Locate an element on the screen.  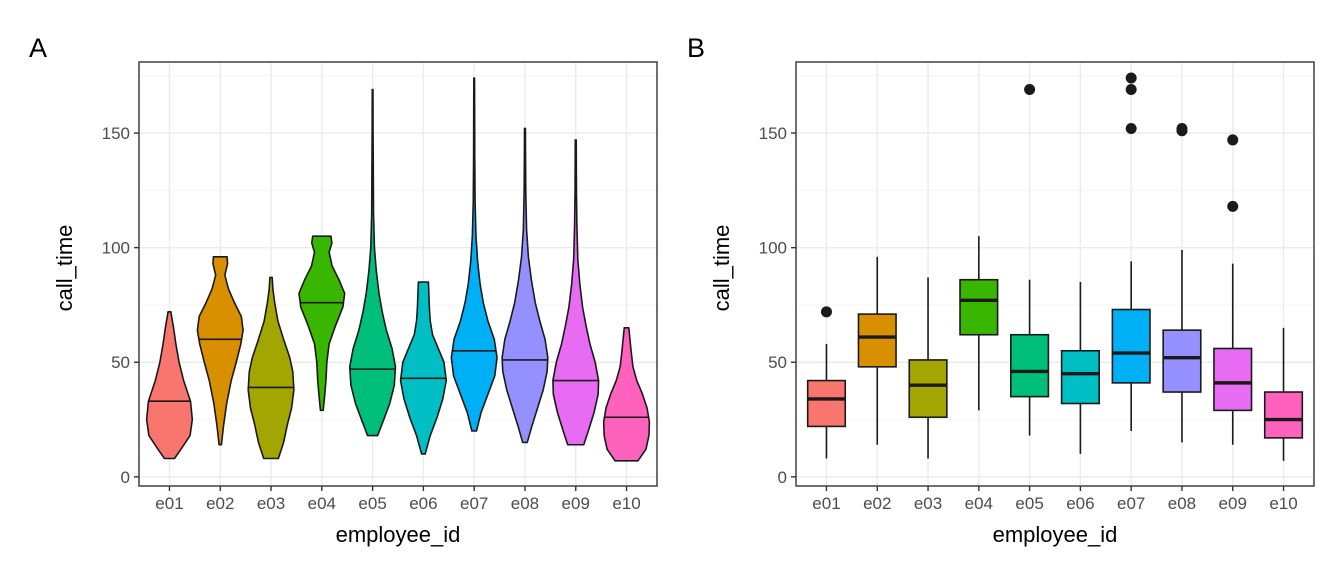
x-tick-label-a: e04 is located at coordinates (322, 503).